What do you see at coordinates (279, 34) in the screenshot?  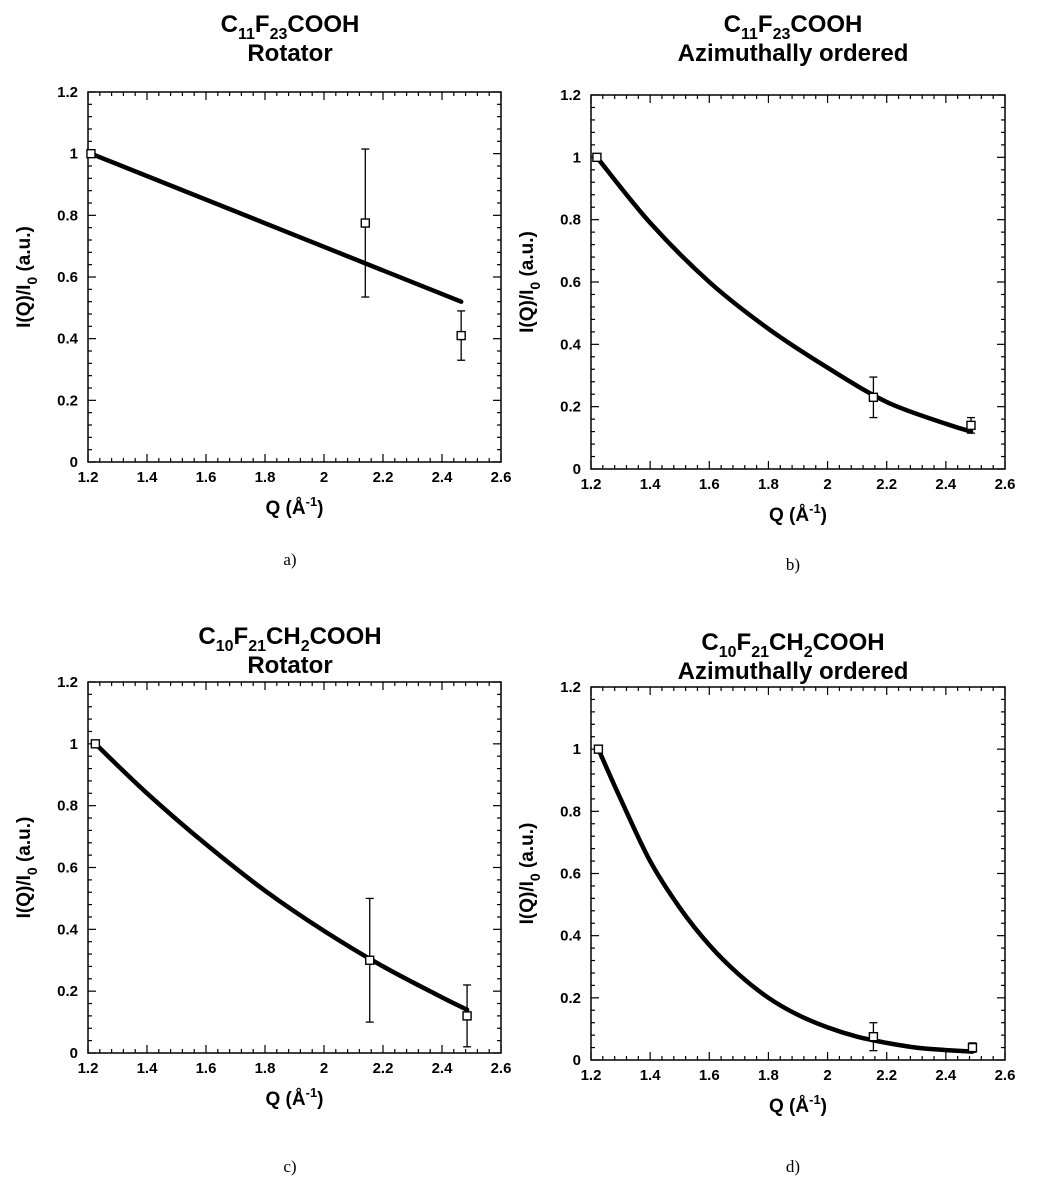 I see `title-subscript: 23` at bounding box center [279, 34].